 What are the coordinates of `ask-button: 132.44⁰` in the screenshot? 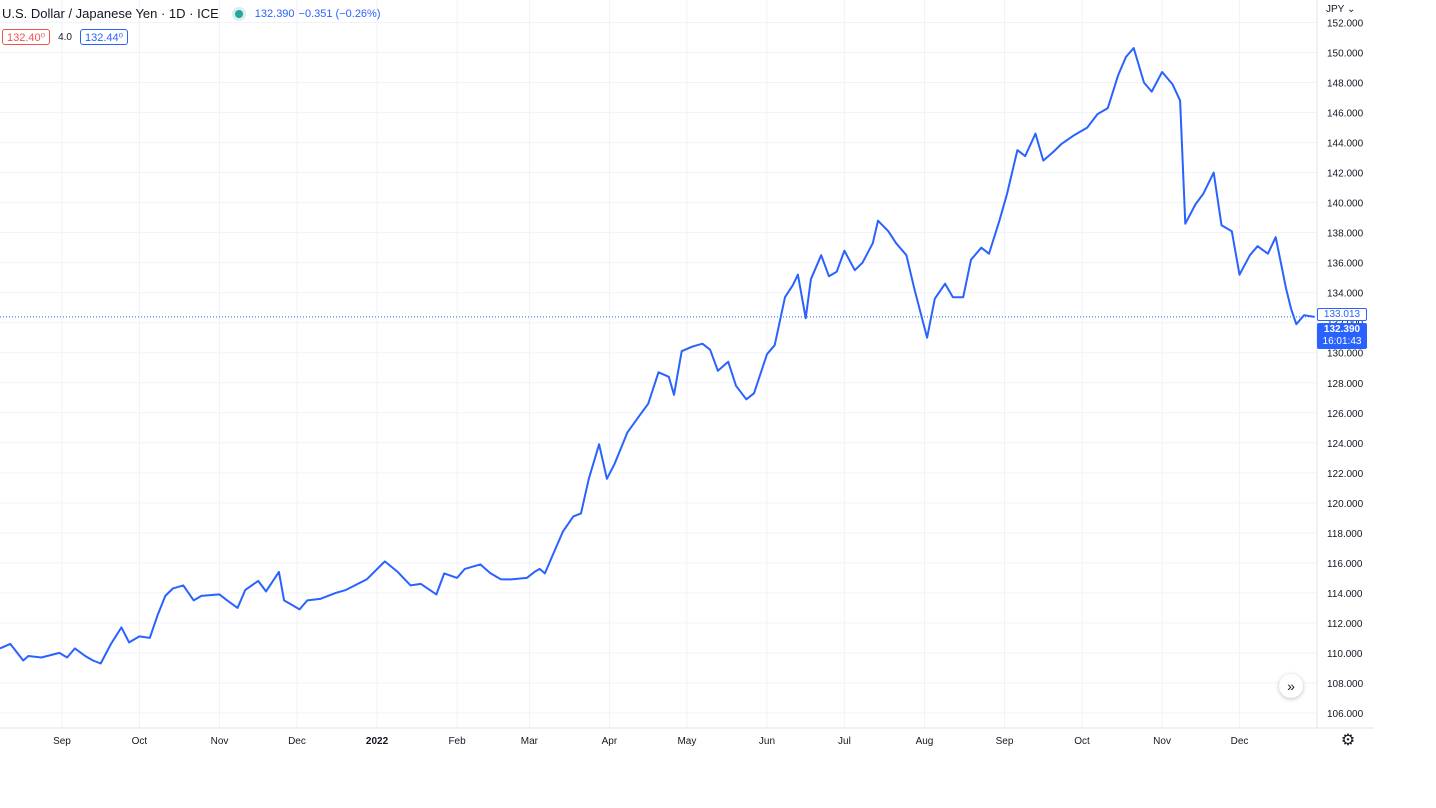 It's located at (104, 37).